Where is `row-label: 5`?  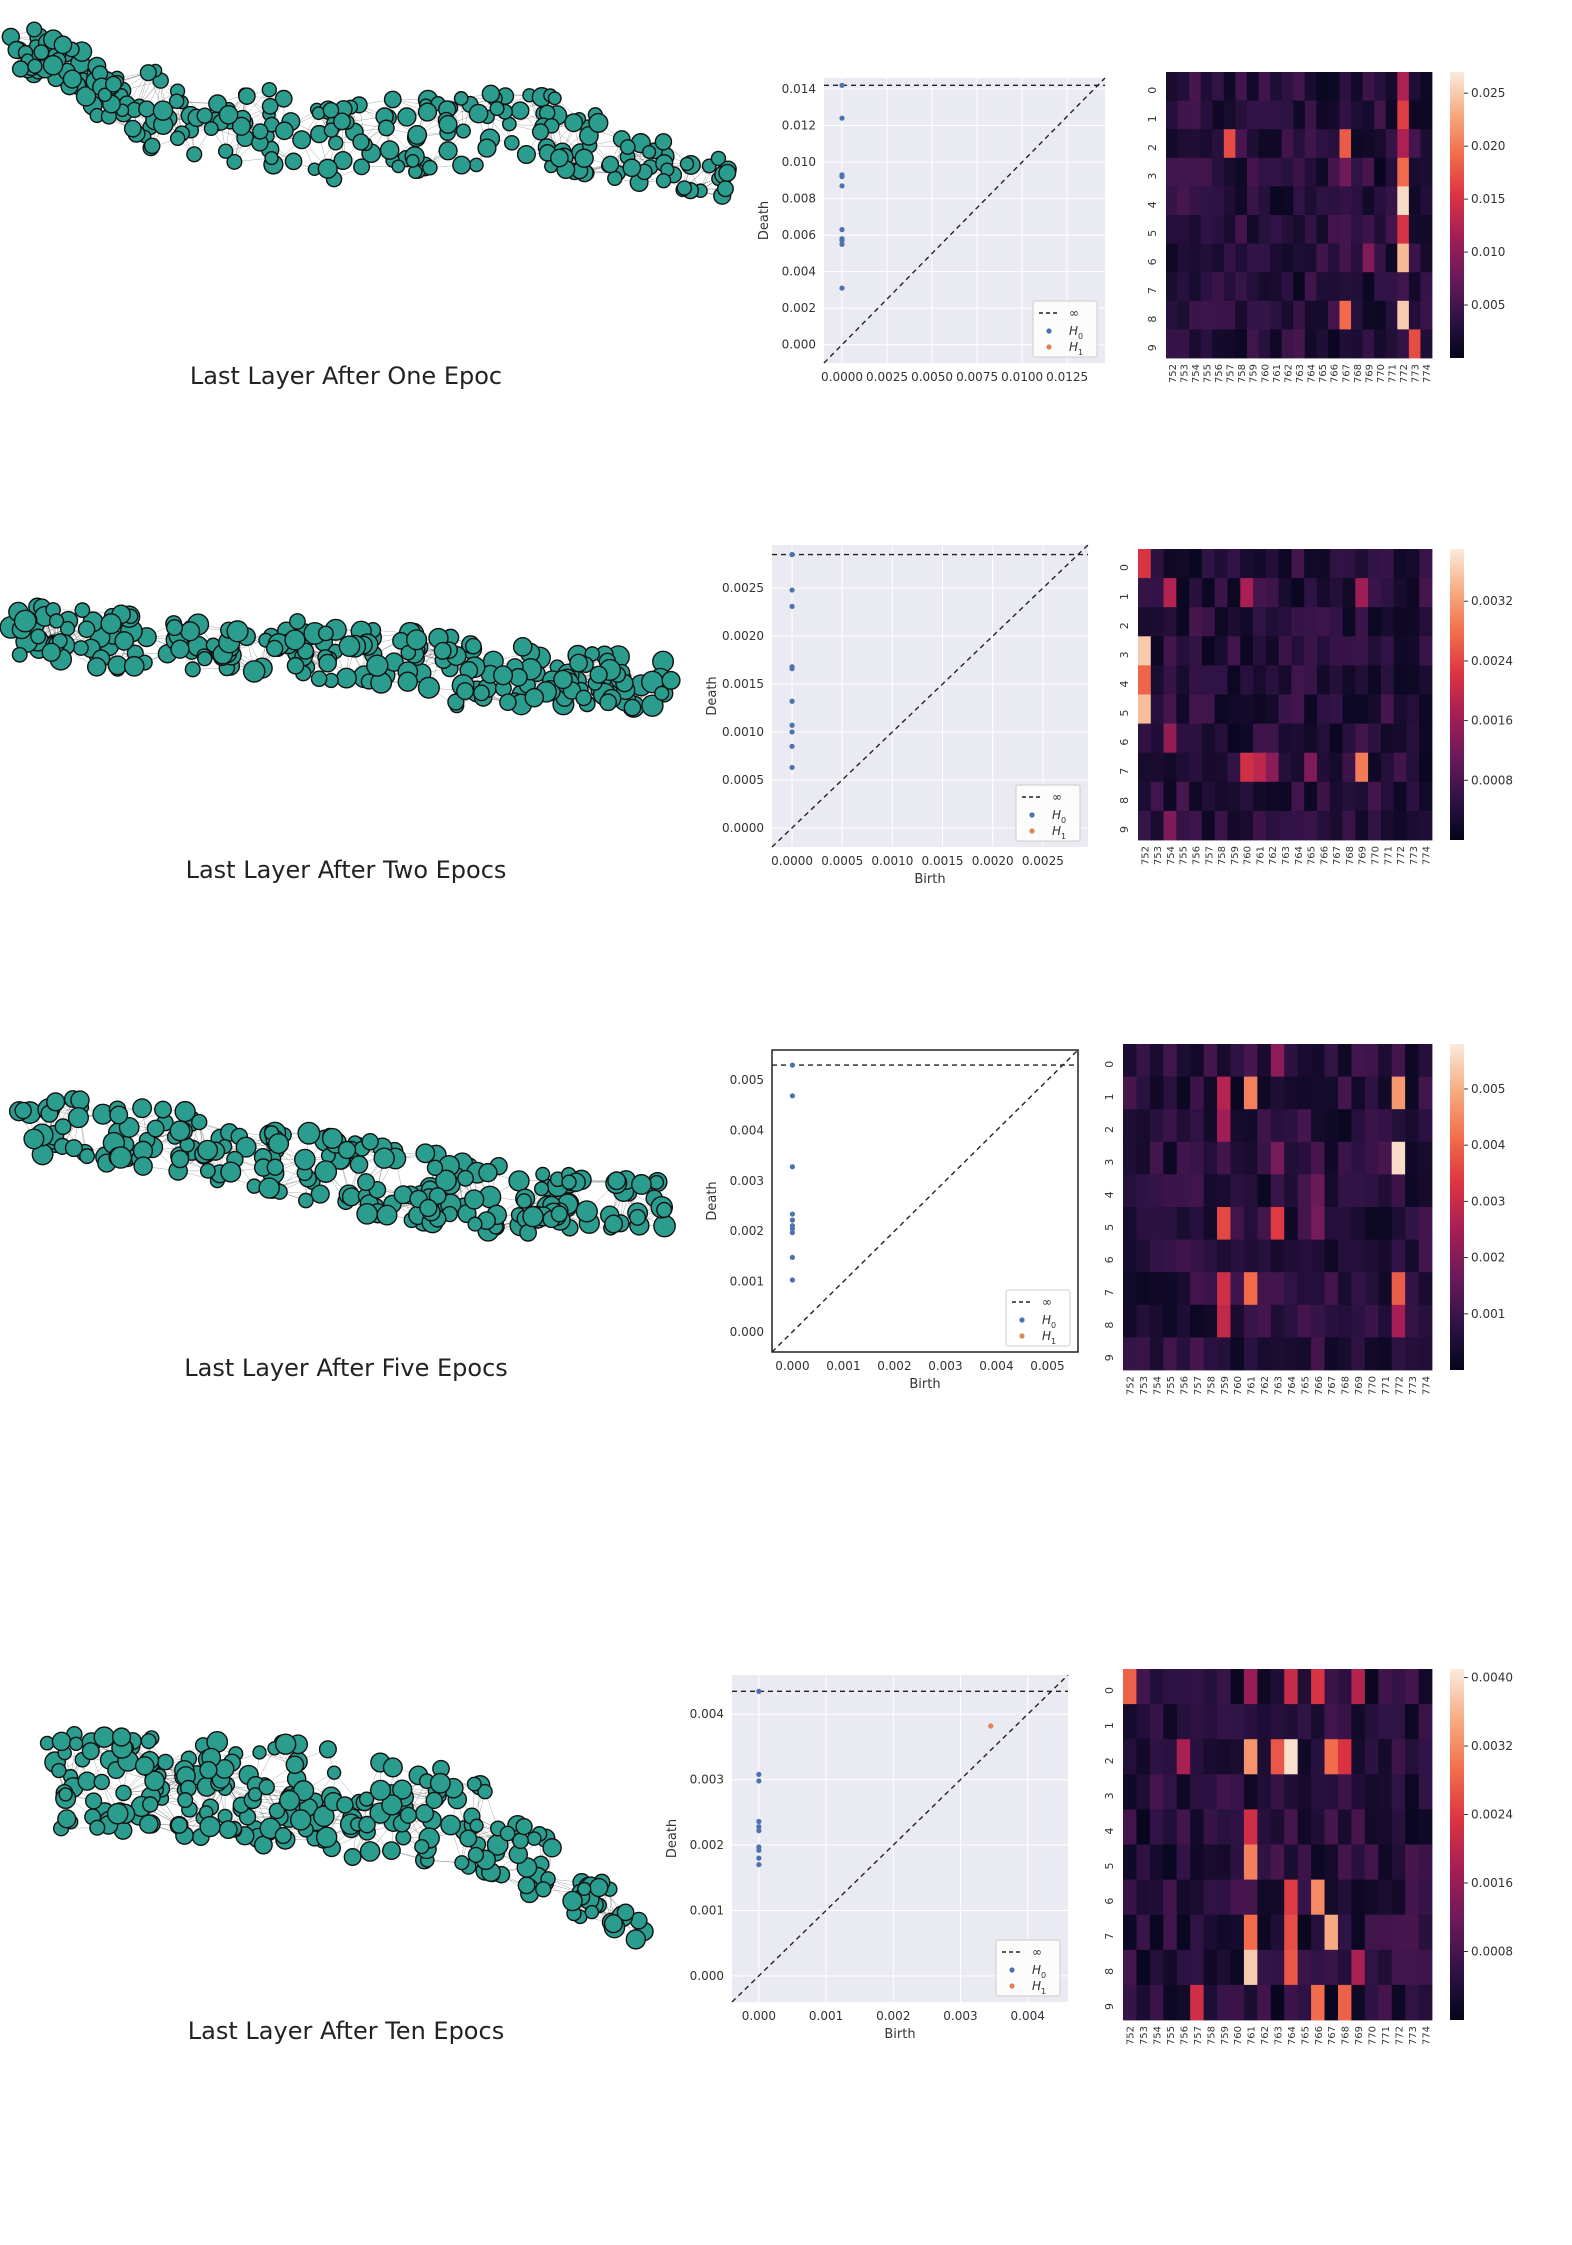
row-label: 5 is located at coordinates (1109, 1866).